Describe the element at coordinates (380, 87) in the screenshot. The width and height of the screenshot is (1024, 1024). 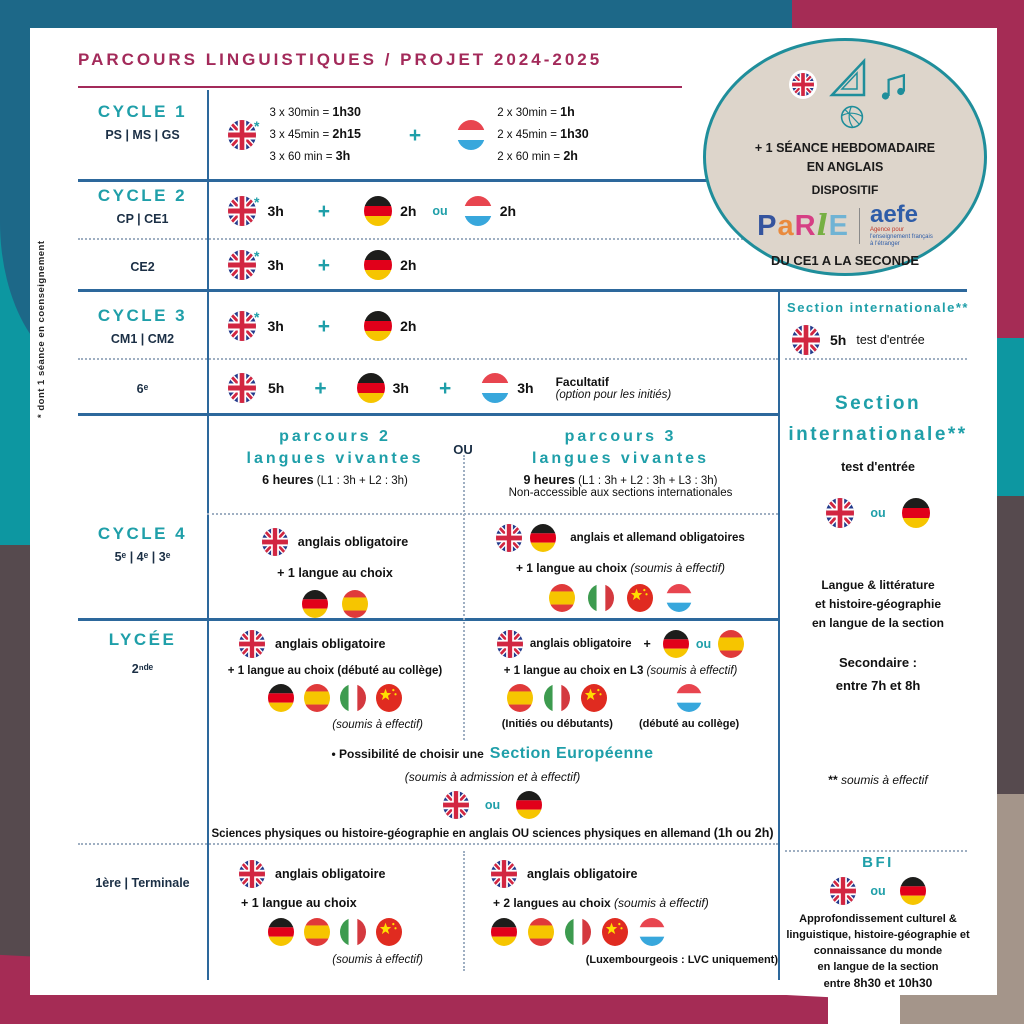
I see `title-rule` at that location.